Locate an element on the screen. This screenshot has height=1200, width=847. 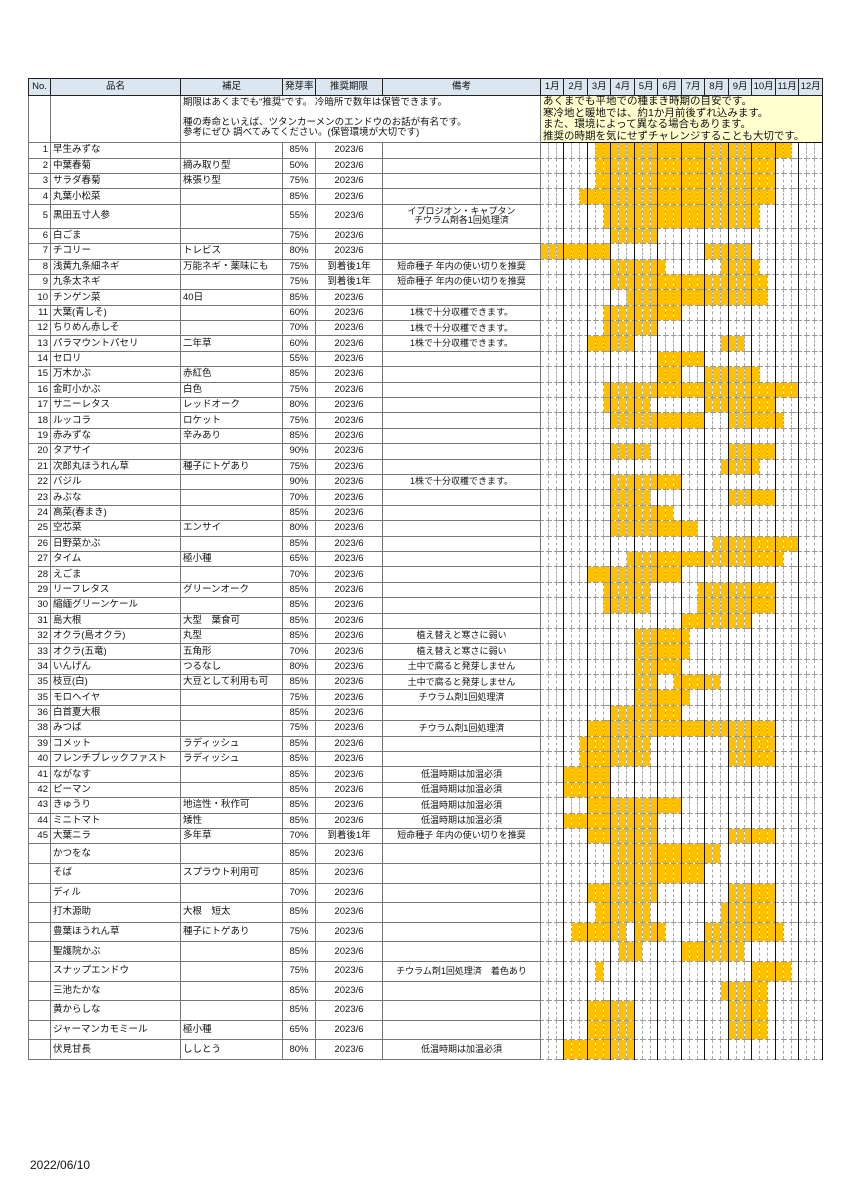
variety-name: チコリー is located at coordinates (115, 251).